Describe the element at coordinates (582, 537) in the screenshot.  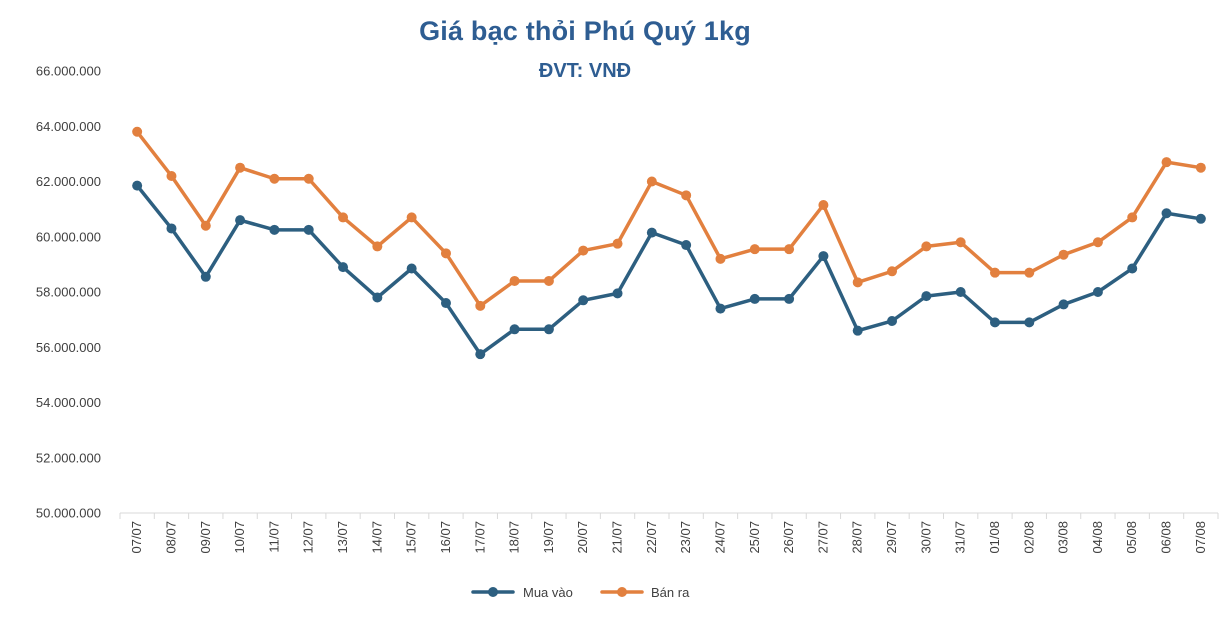
I see `x-tick-label: 20/07` at that location.